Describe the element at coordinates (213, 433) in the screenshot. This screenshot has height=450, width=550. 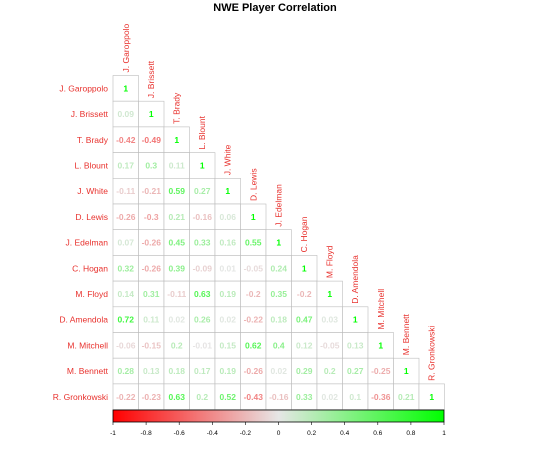
I see `colorbar-tick-label: -0.4` at that location.